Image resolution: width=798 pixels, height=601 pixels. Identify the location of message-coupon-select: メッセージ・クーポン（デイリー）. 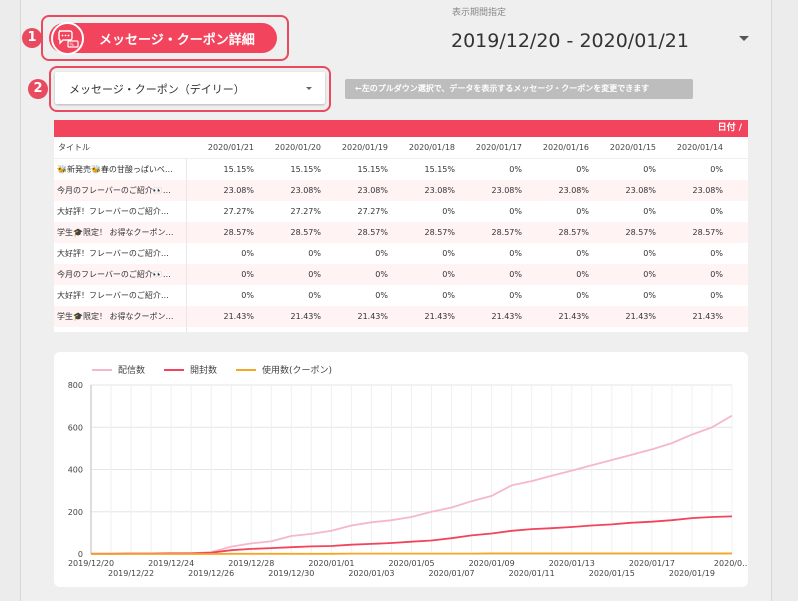
(190, 88).